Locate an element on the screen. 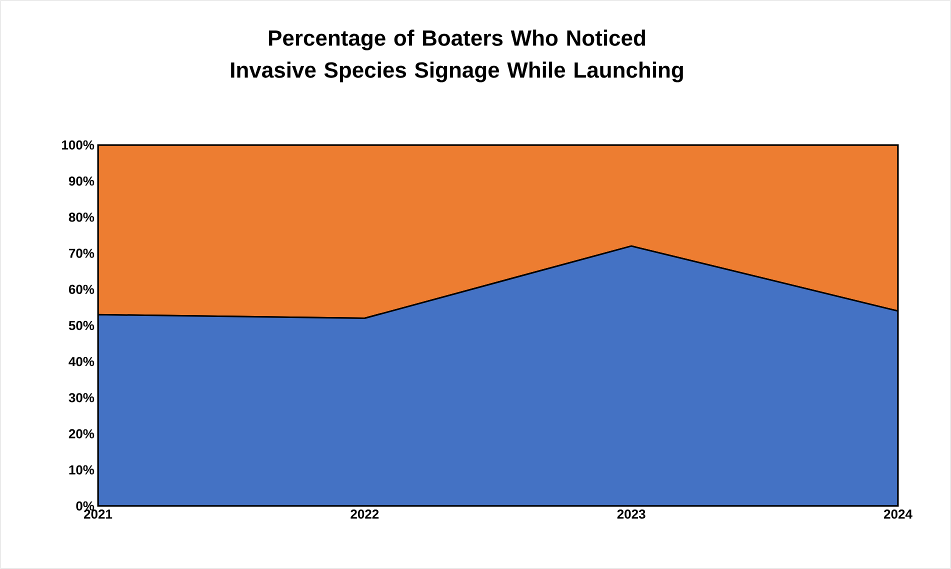 The height and width of the screenshot is (569, 951). x-tick-label: 2023 is located at coordinates (631, 514).